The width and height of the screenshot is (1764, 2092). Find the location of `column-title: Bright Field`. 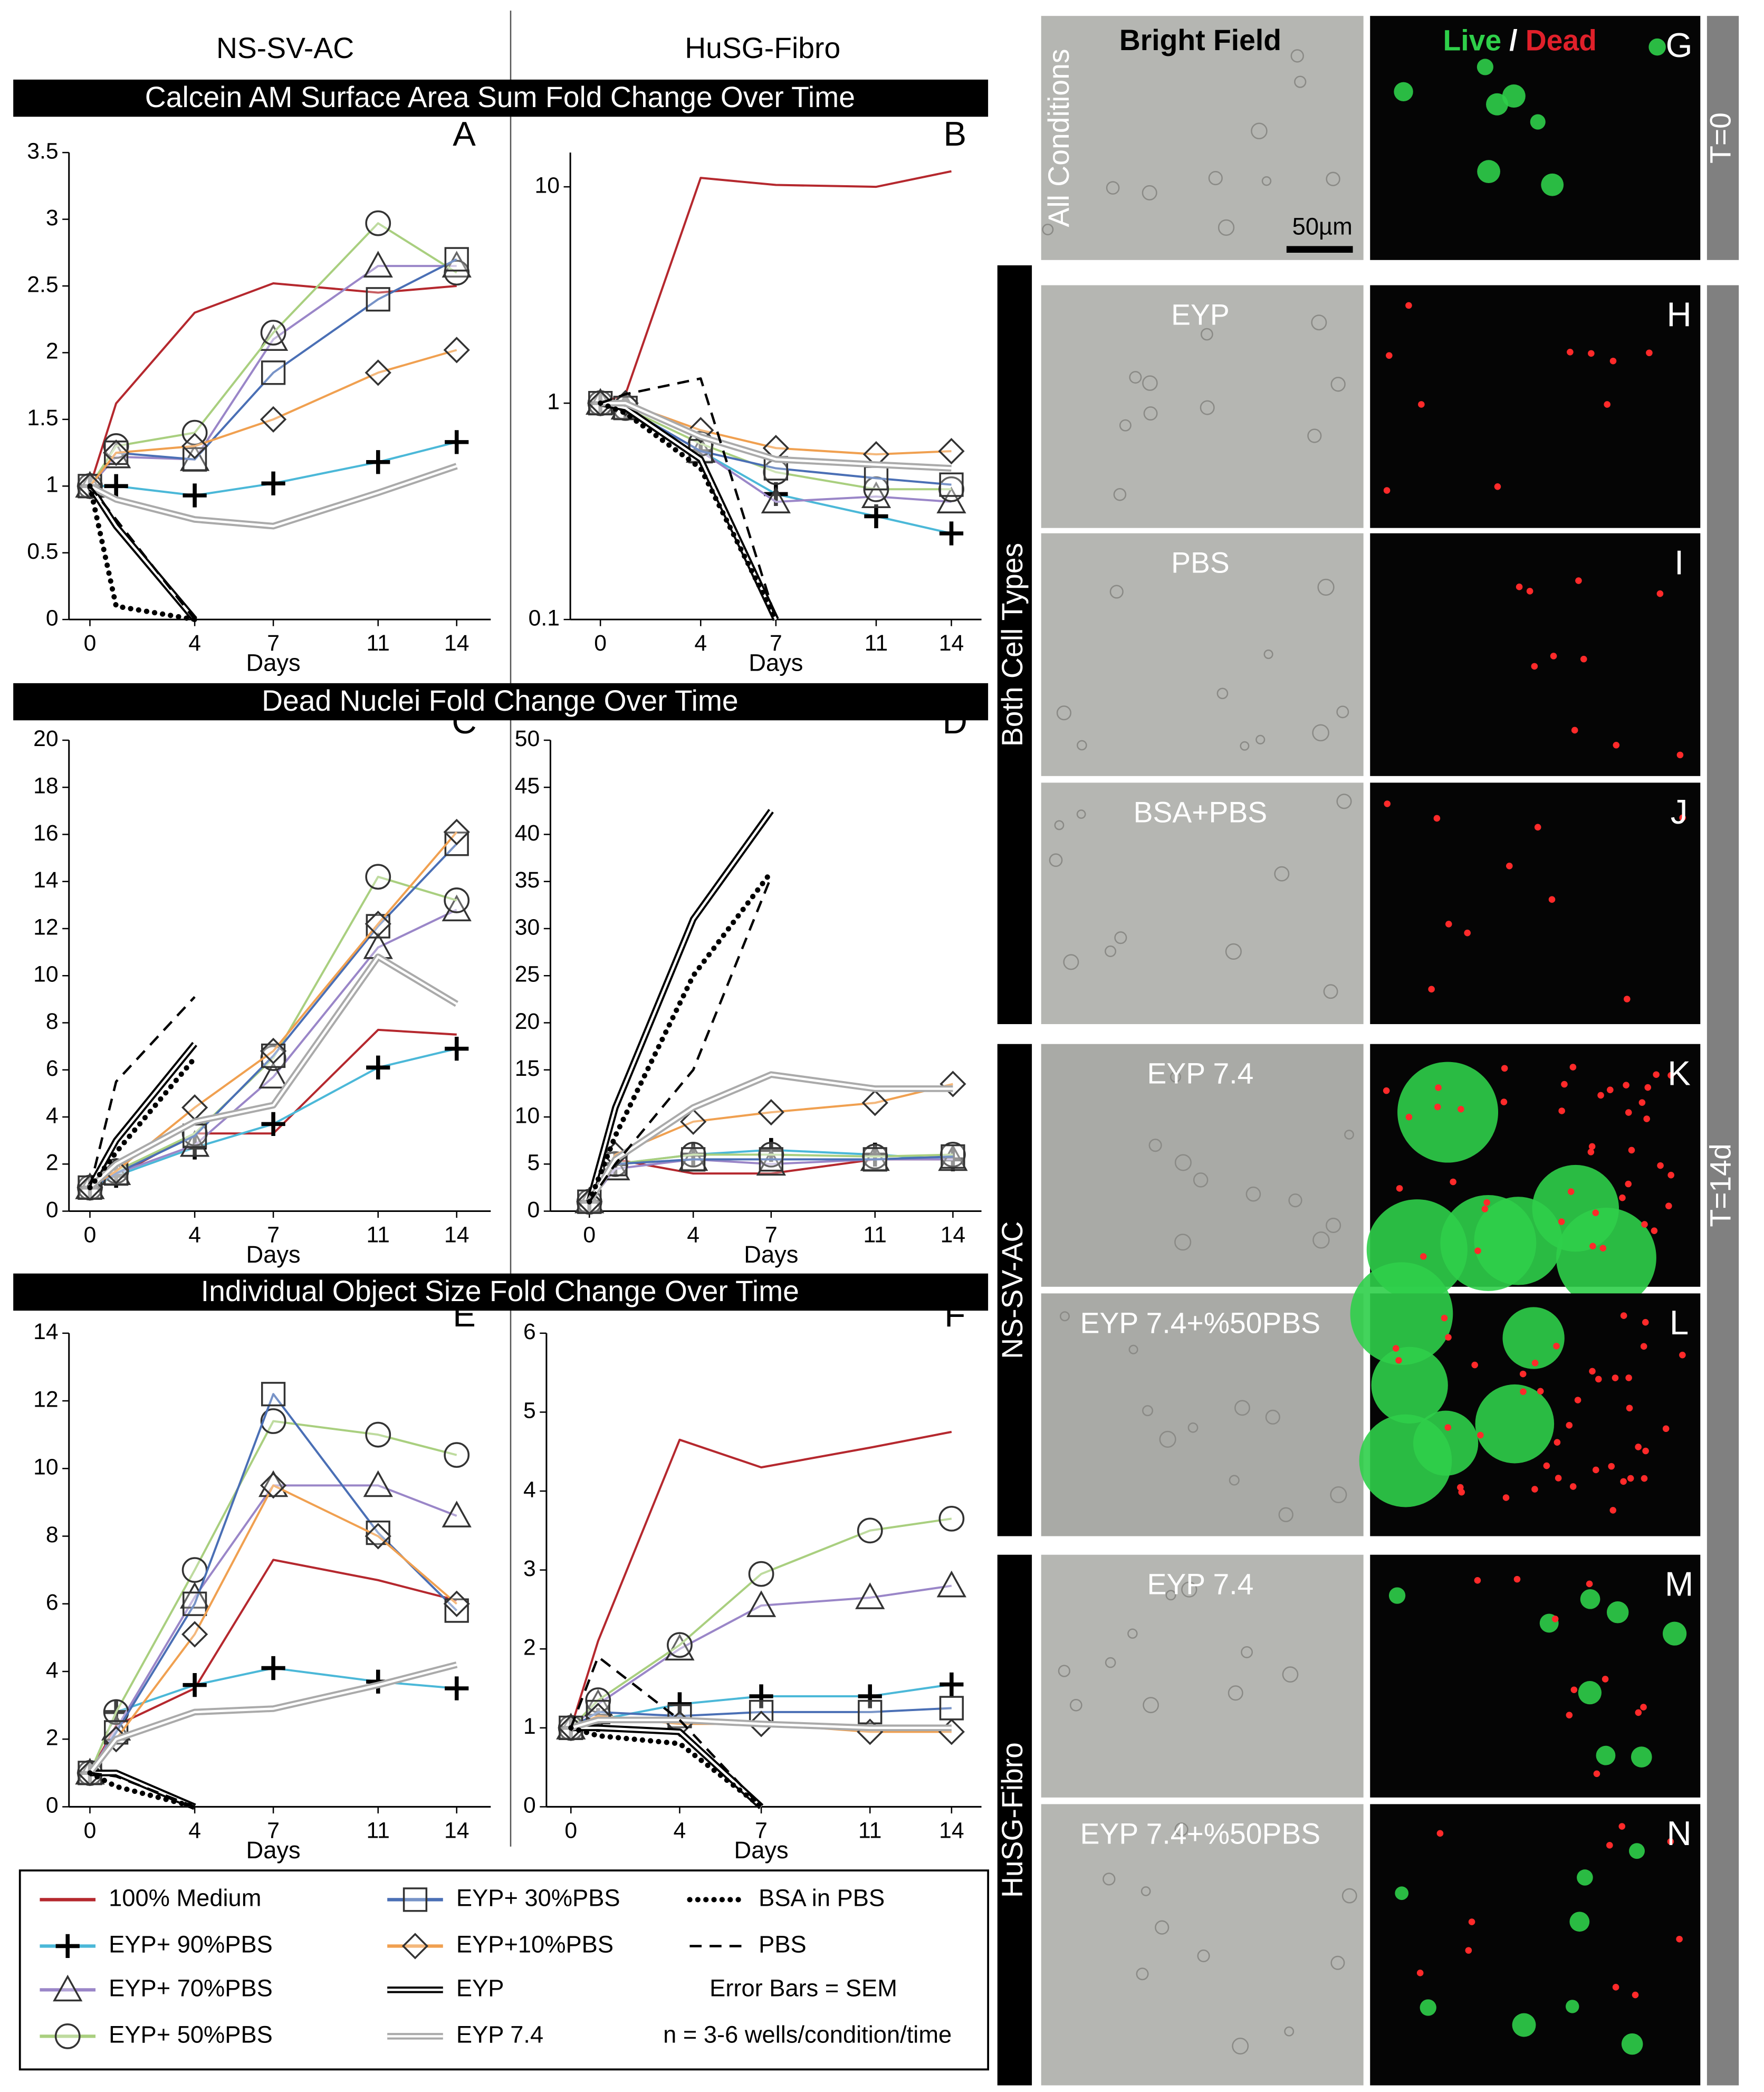

column-title: Bright Field is located at coordinates (1200, 40).